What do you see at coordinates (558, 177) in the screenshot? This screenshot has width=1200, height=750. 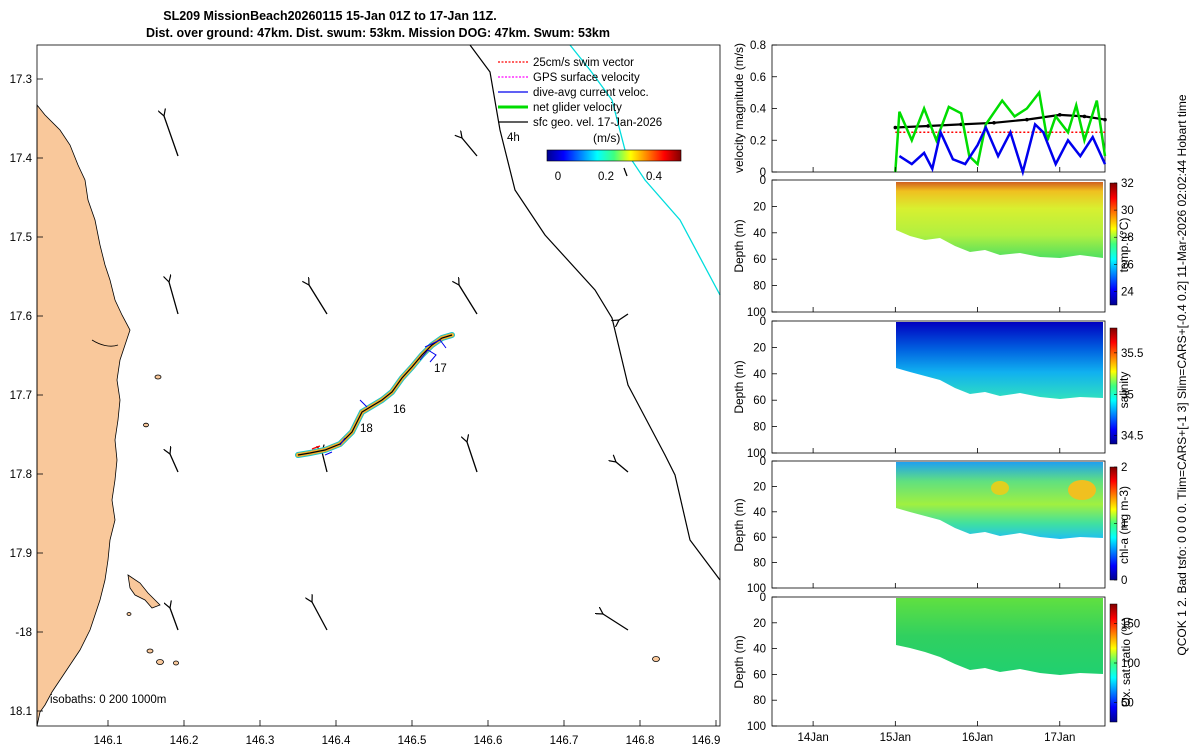 I see `colorbar-tick: 0` at bounding box center [558, 177].